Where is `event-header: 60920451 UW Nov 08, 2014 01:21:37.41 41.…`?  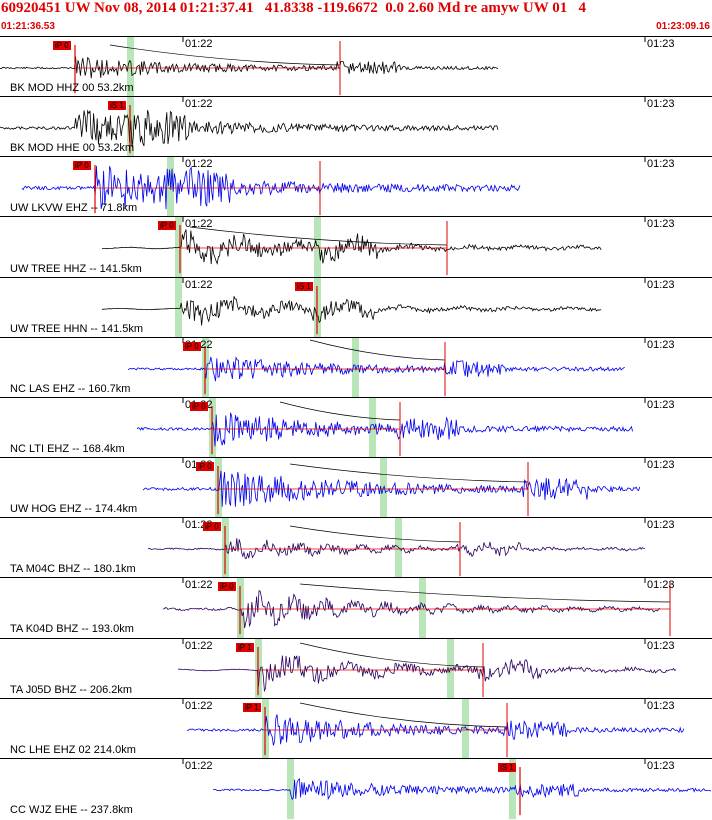 event-header: 60920451 UW Nov 08, 2014 01:21:37.41 41.… is located at coordinates (356, 18).